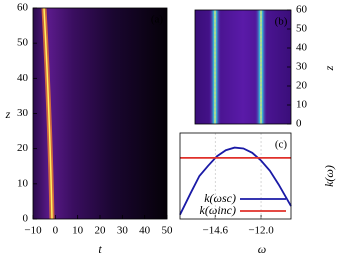 The width and height of the screenshot is (347, 260). Describe the element at coordinates (33, 231) in the screenshot. I see `x-tick-label: −10` at that location.